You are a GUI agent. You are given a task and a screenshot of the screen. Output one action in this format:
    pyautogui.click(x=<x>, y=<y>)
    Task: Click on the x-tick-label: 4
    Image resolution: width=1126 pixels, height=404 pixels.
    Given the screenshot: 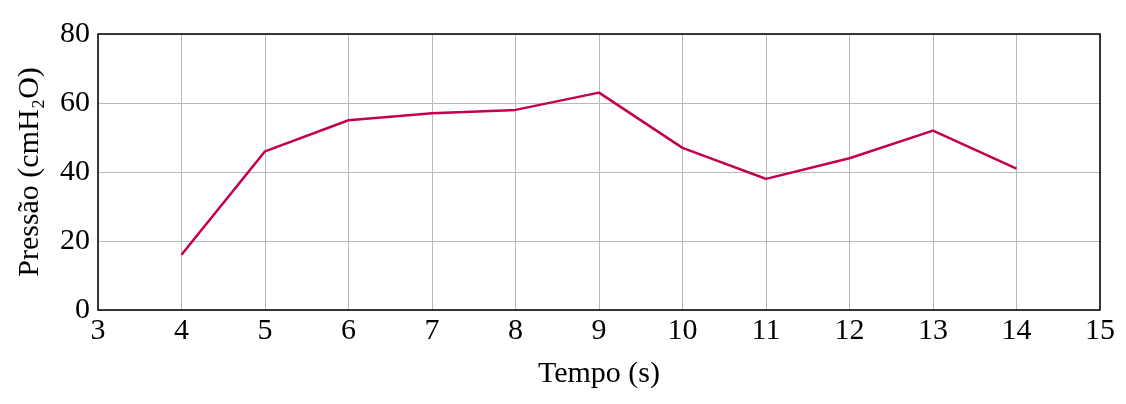 What is the action you would take?
    pyautogui.click(x=181, y=328)
    